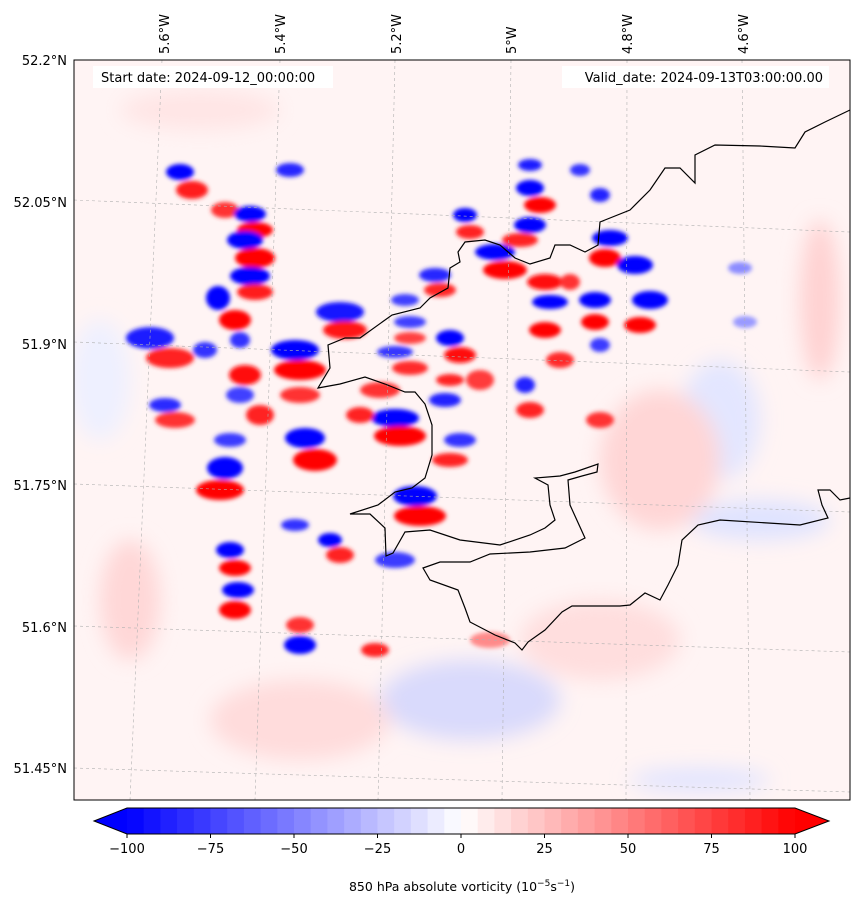 This screenshot has height=908, width=859. Describe the element at coordinates (281, 34) in the screenshot. I see `lon-label: 5.4°W` at that location.